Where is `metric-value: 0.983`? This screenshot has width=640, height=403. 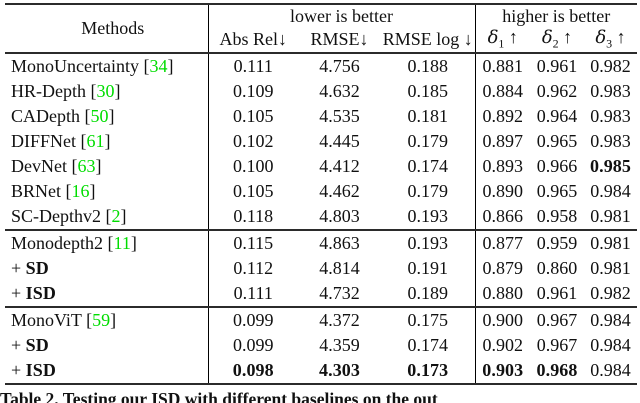
metric-value: 0.983 is located at coordinates (610, 90).